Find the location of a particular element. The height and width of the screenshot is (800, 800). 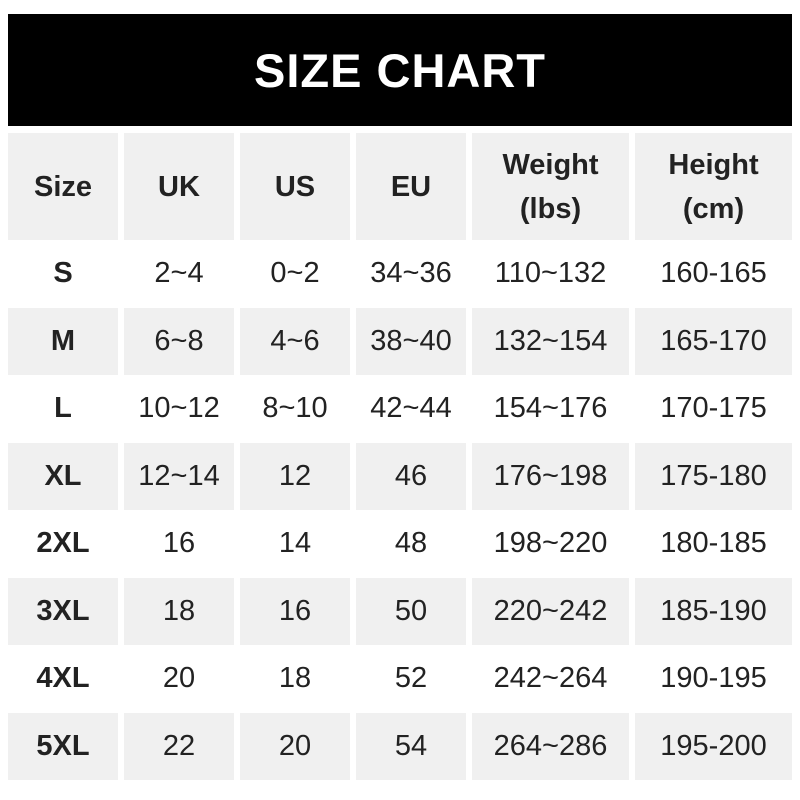

header-row: Size UK US EU Weight (lbs) is located at coordinates (400, 186).